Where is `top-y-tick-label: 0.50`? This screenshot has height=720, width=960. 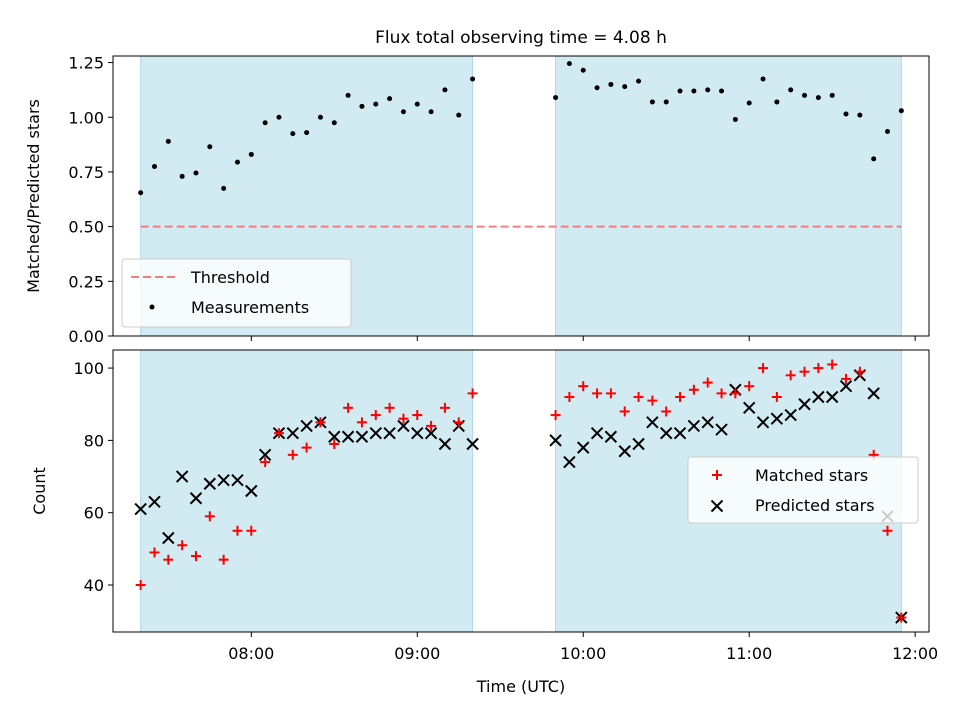
top-y-tick-label: 0.50 is located at coordinates (86, 227).